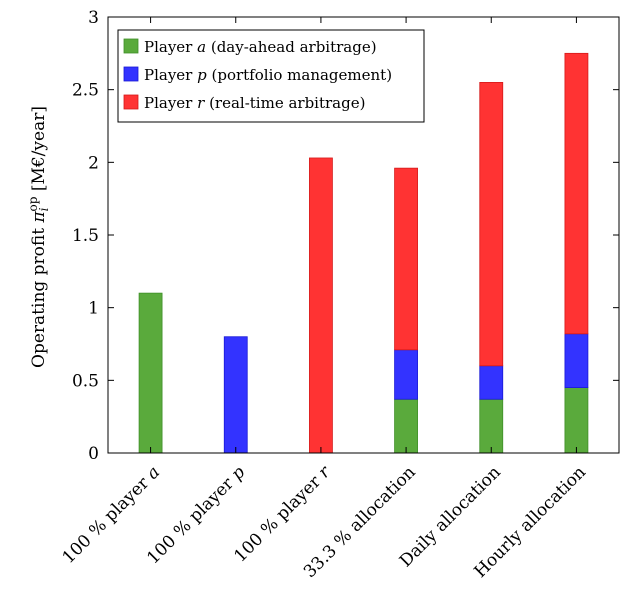  I want to click on legend-label: Player r (real-time arbitrage), so click(254, 103).